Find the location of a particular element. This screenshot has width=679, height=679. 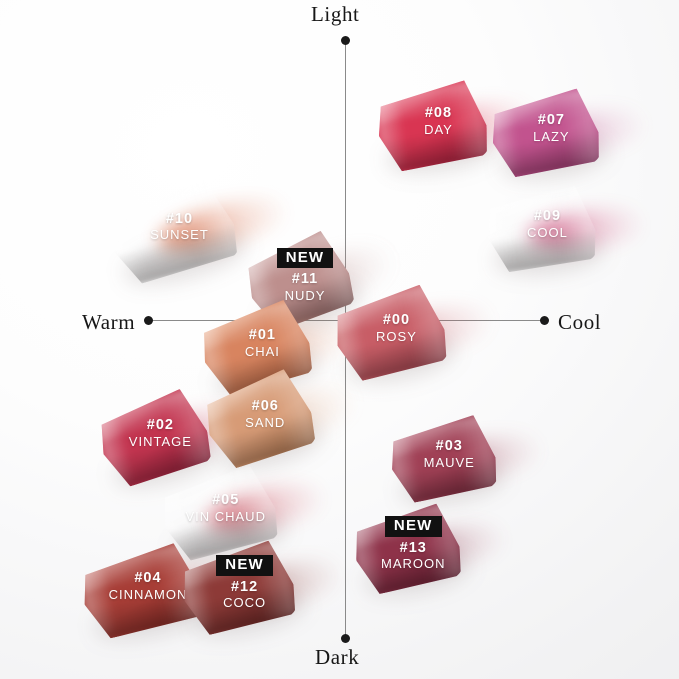

axis-dot-warm is located at coordinates (148, 320).